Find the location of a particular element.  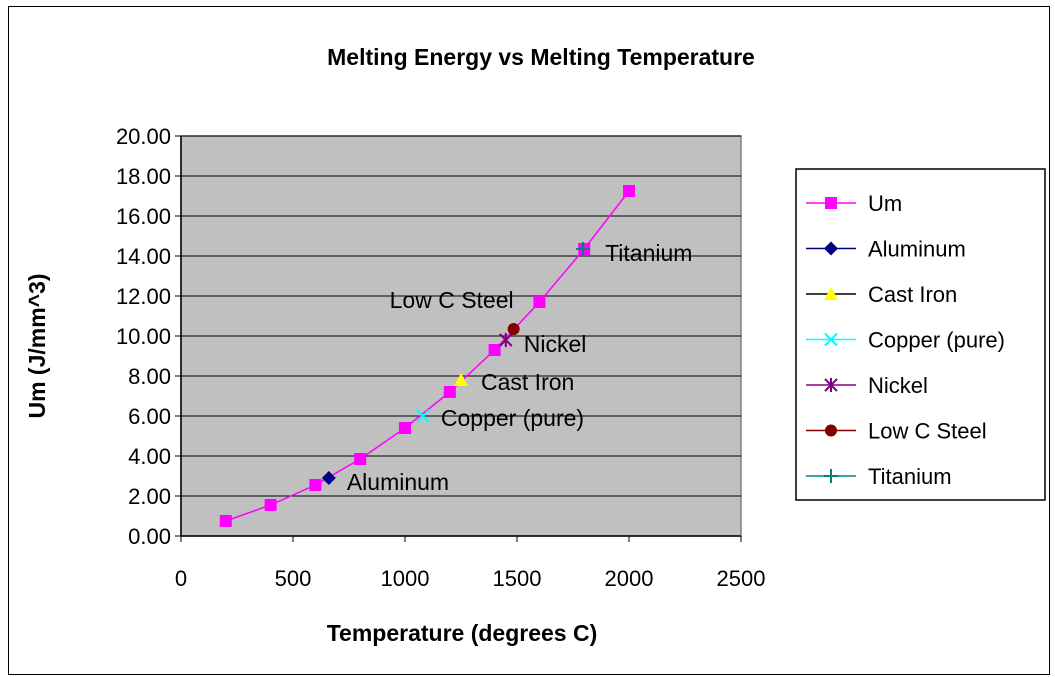

legend-label: Nickel is located at coordinates (898, 385).